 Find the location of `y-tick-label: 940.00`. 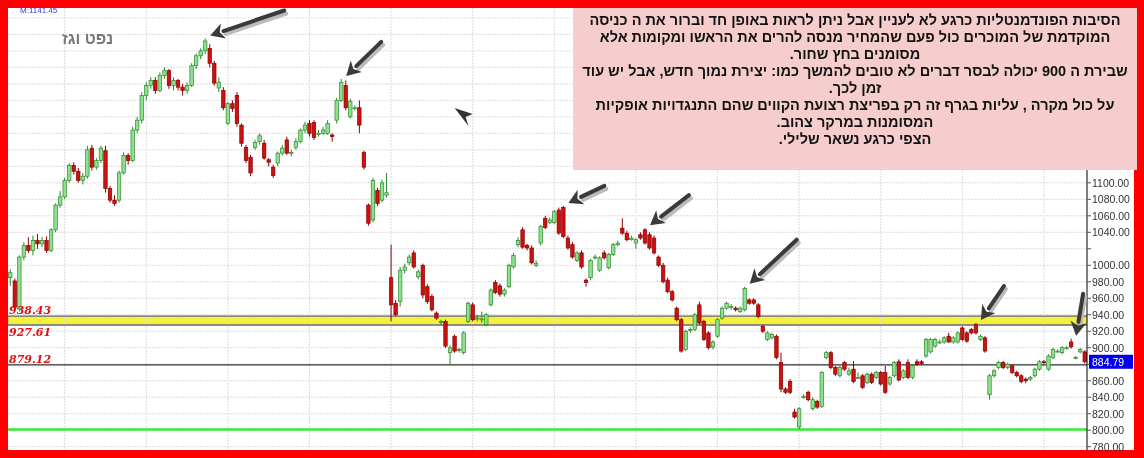

y-tick-label: 940.00 is located at coordinates (1108, 314).